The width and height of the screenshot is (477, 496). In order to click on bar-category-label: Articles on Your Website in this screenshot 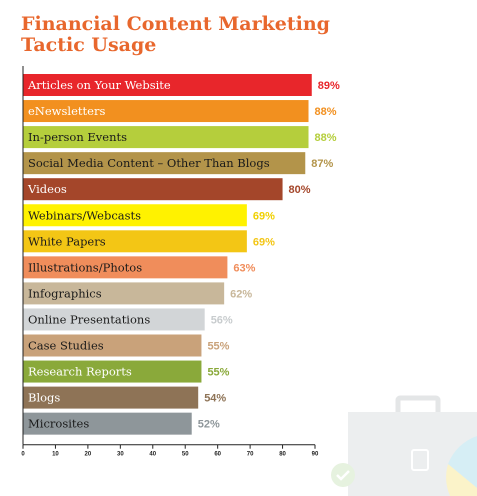, I will do `click(99, 85)`.